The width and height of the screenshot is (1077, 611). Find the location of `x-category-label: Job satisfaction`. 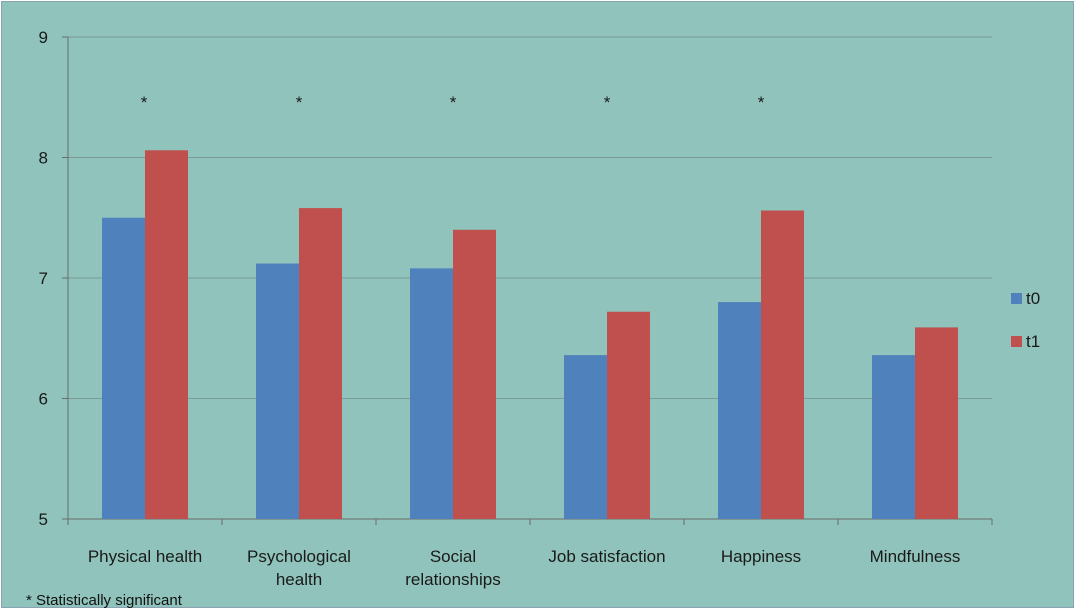

x-category-label: Job satisfaction is located at coordinates (606, 556).